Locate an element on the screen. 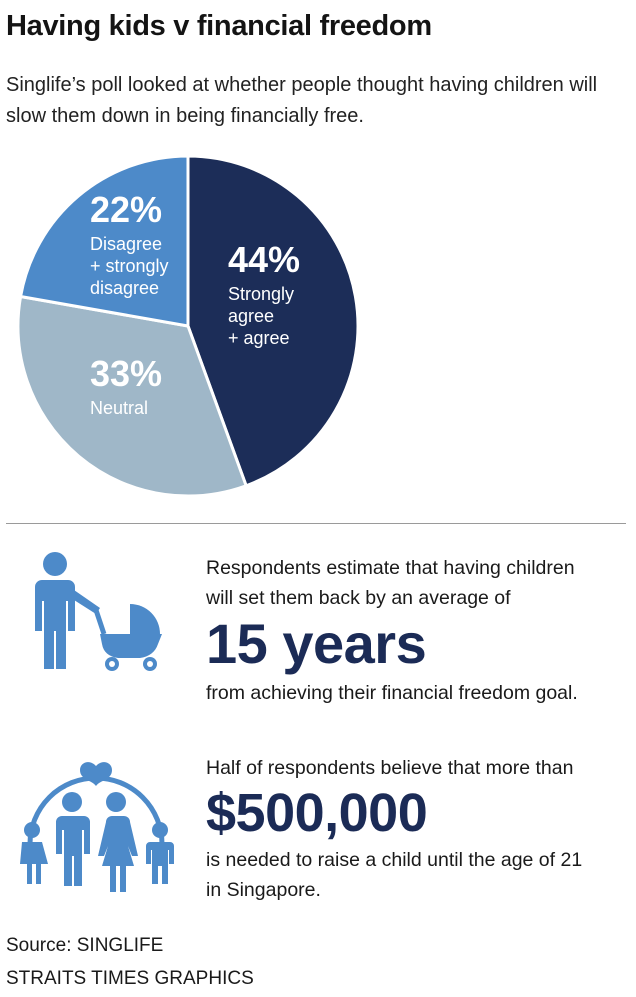 This screenshot has width=636, height=997. parent-with-stroller-icon is located at coordinates (98, 611).